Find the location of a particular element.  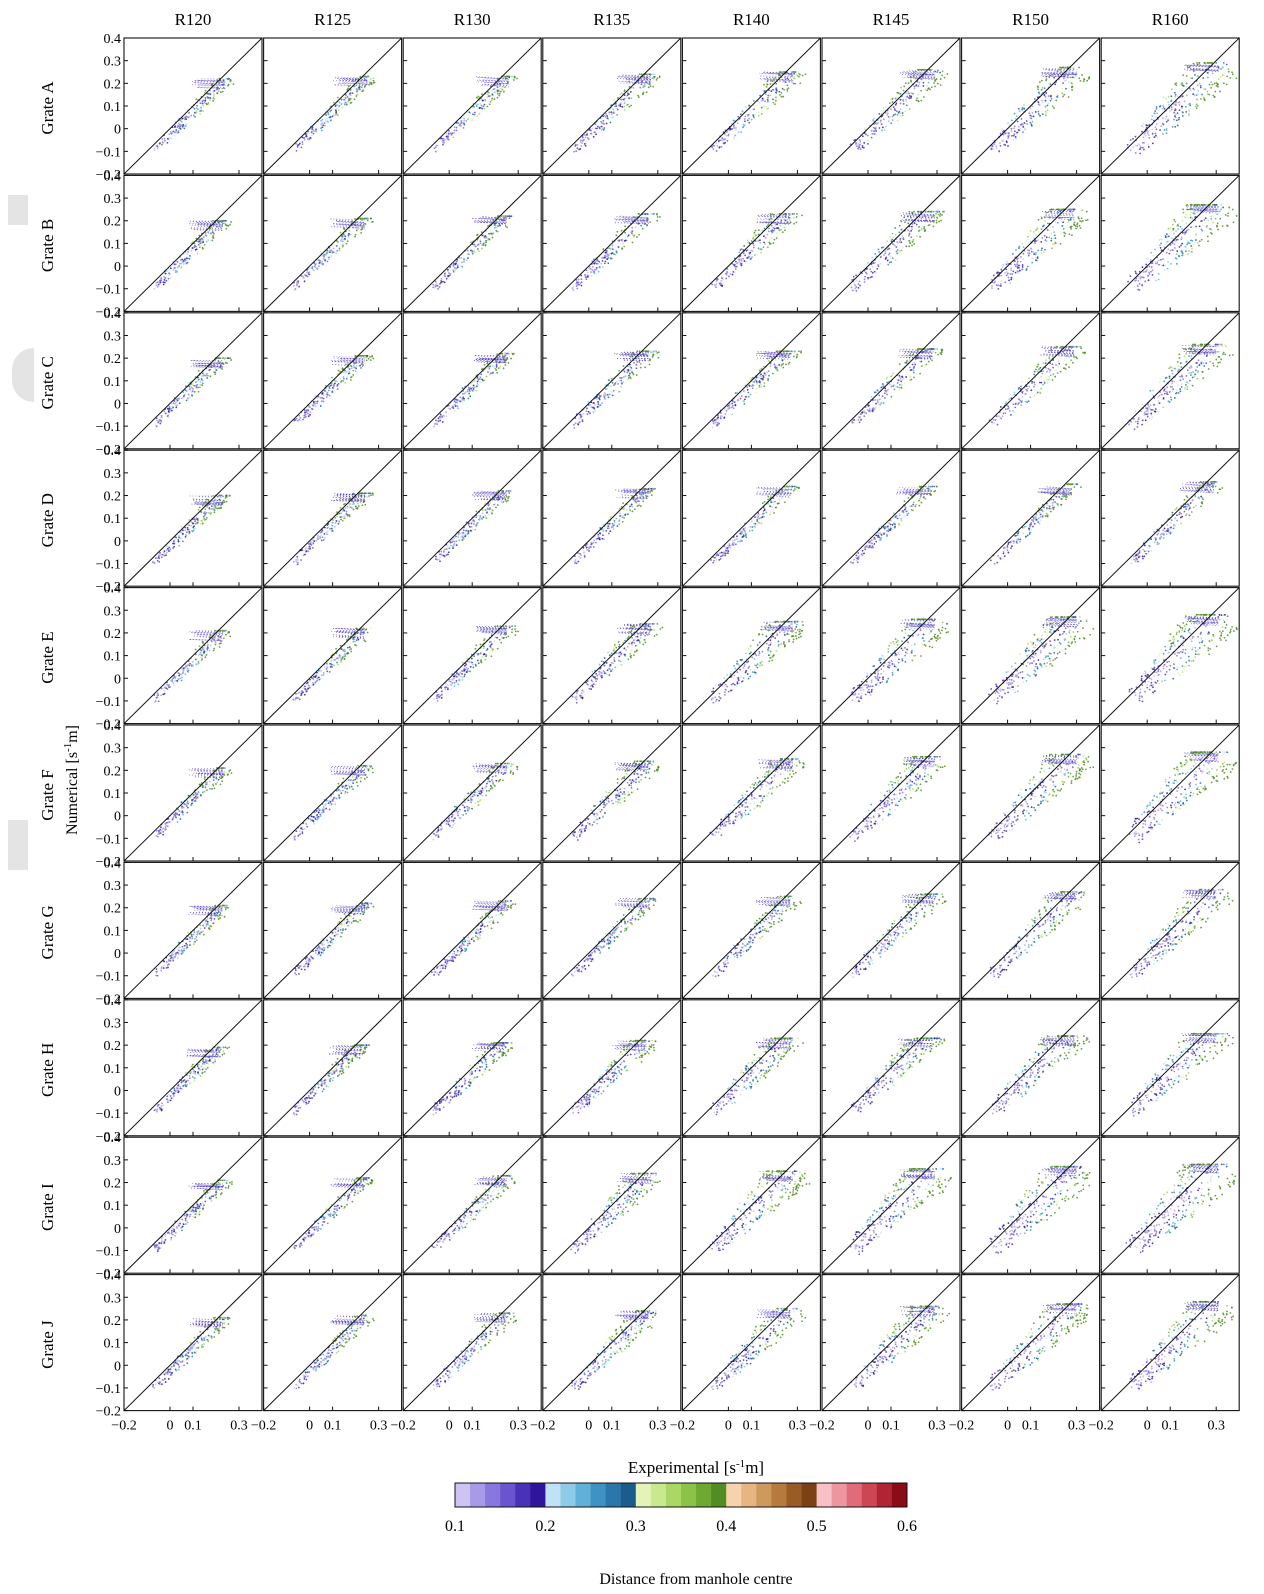

reference-line-1to1 is located at coordinates (193, 380).